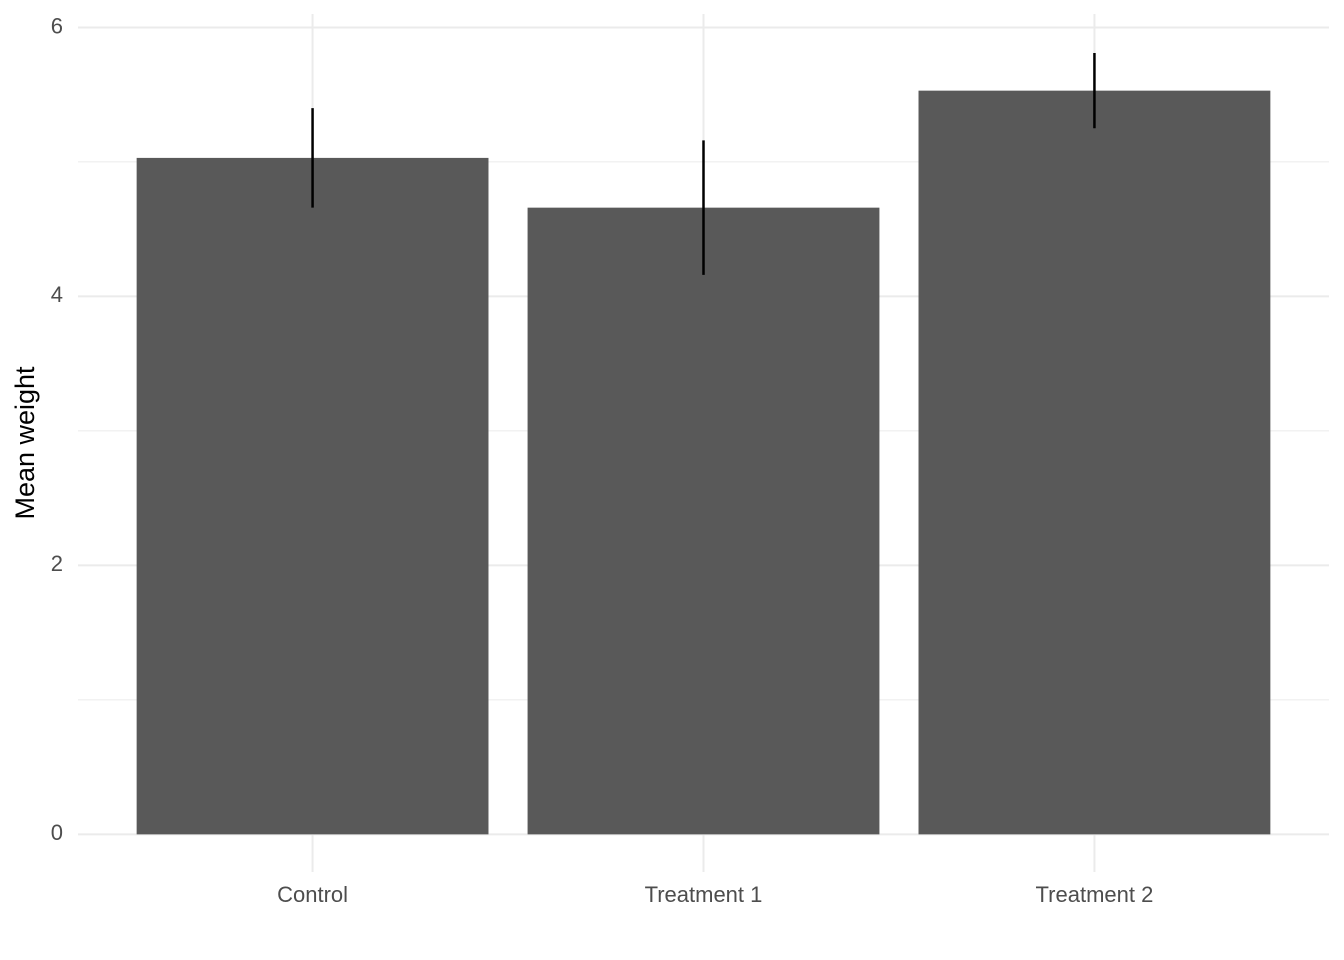 This screenshot has height=960, width=1344. Describe the element at coordinates (1095, 894) in the screenshot. I see `x-tick-label: Treatment 2` at that location.